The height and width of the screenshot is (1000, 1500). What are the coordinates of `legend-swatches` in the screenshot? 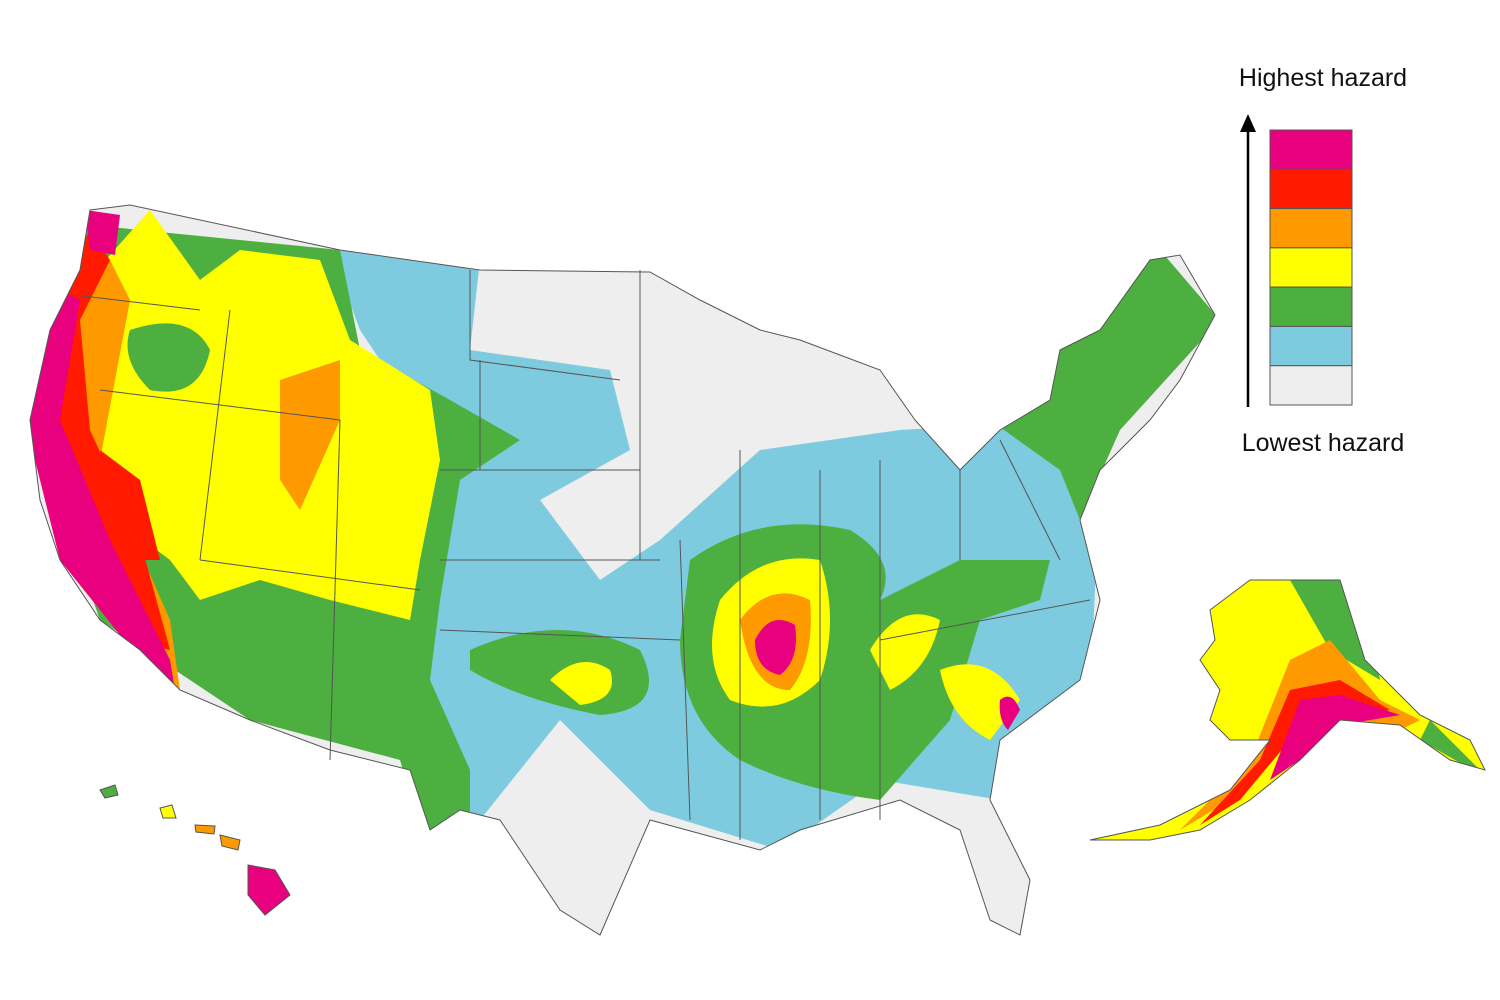 It's located at (1311, 267).